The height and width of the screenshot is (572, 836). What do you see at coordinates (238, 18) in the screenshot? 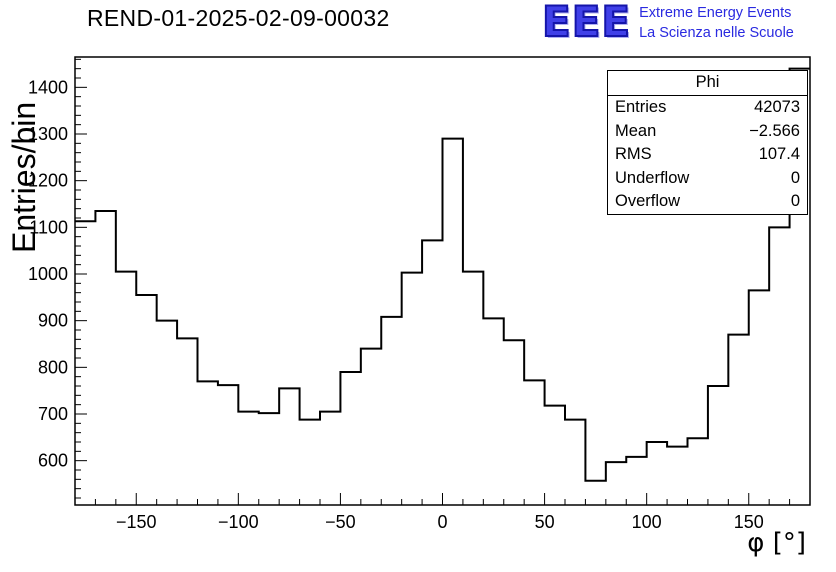
I see `plot-title: REND-01-2025-02-09-00032` at bounding box center [238, 18].